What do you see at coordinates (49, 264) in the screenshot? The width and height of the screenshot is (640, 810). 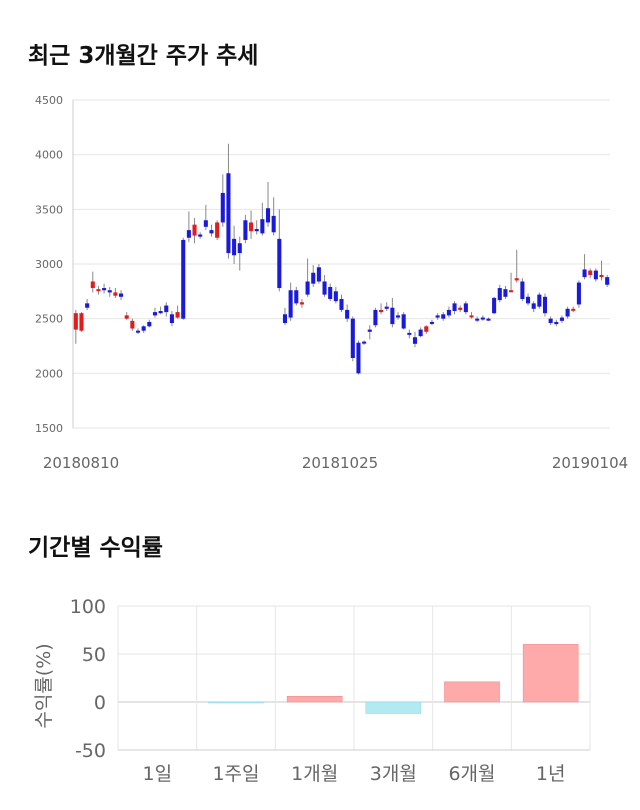 I see `y-tick-label: 3000` at bounding box center [49, 264].